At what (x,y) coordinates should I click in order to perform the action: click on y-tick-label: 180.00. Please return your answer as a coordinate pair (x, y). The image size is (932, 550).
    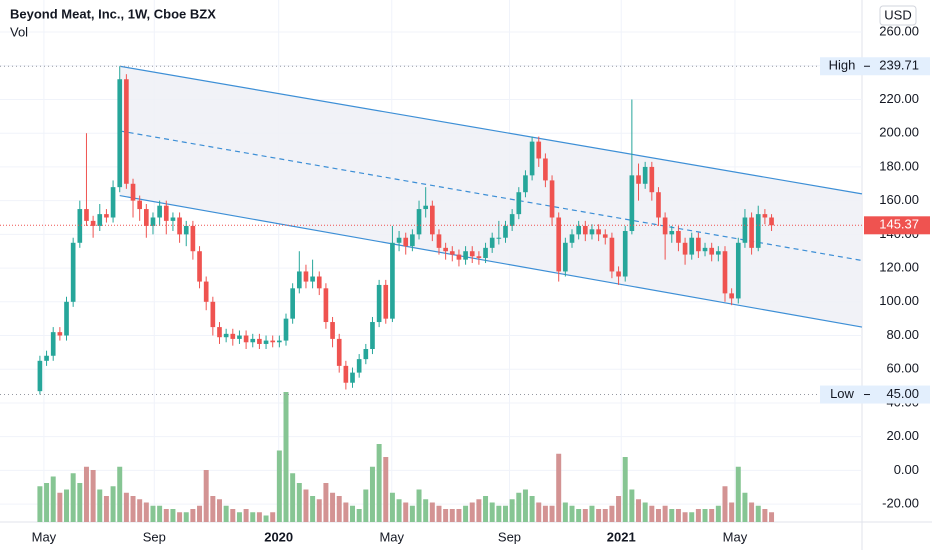
    Looking at the image, I should click on (899, 165).